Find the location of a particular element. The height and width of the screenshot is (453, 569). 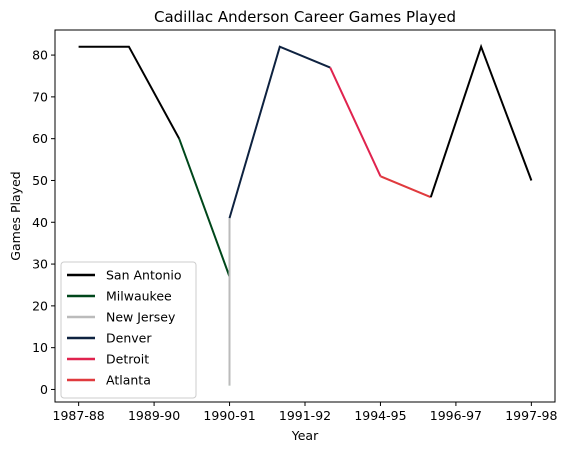

y-tick-label: 20 is located at coordinates (40, 305).